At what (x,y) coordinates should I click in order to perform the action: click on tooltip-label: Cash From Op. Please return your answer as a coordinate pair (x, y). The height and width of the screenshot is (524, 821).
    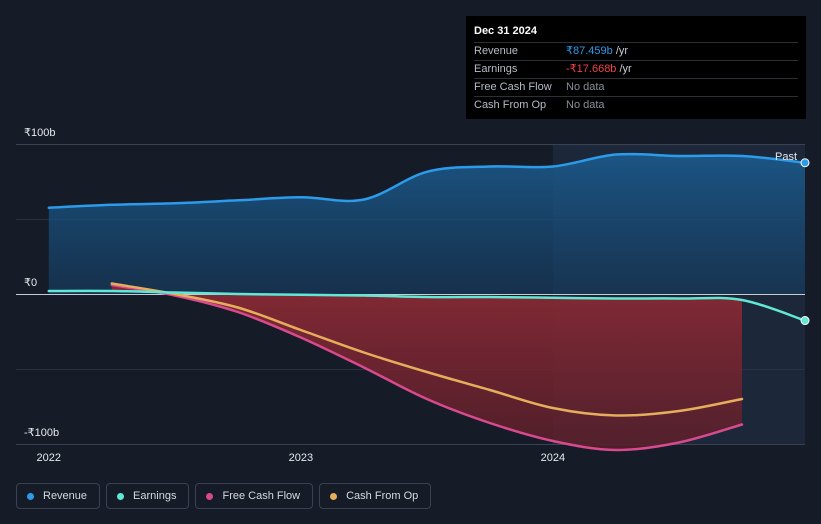
    Looking at the image, I should click on (510, 105).